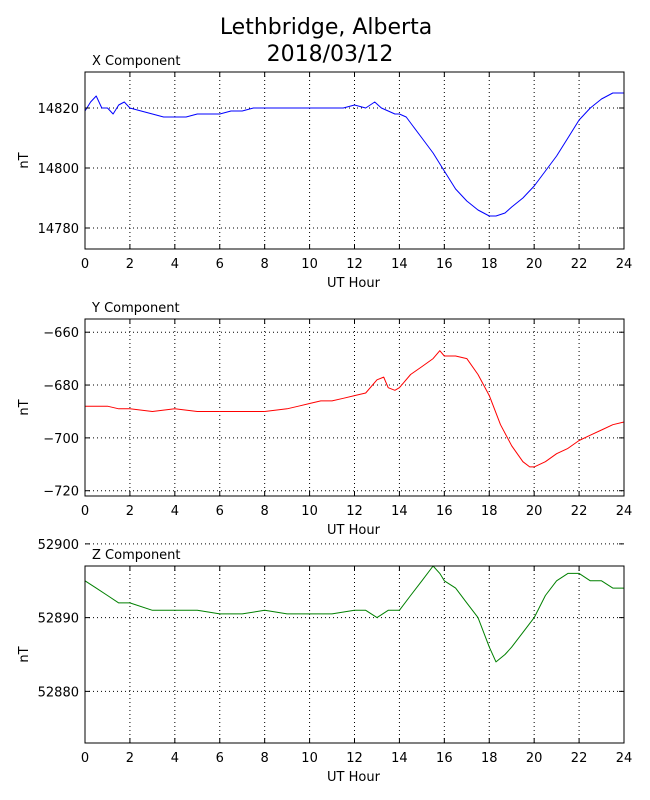 This screenshot has width=650, height=800. Describe the element at coordinates (61, 333) in the screenshot. I see `y-tick-label: −660` at that location.